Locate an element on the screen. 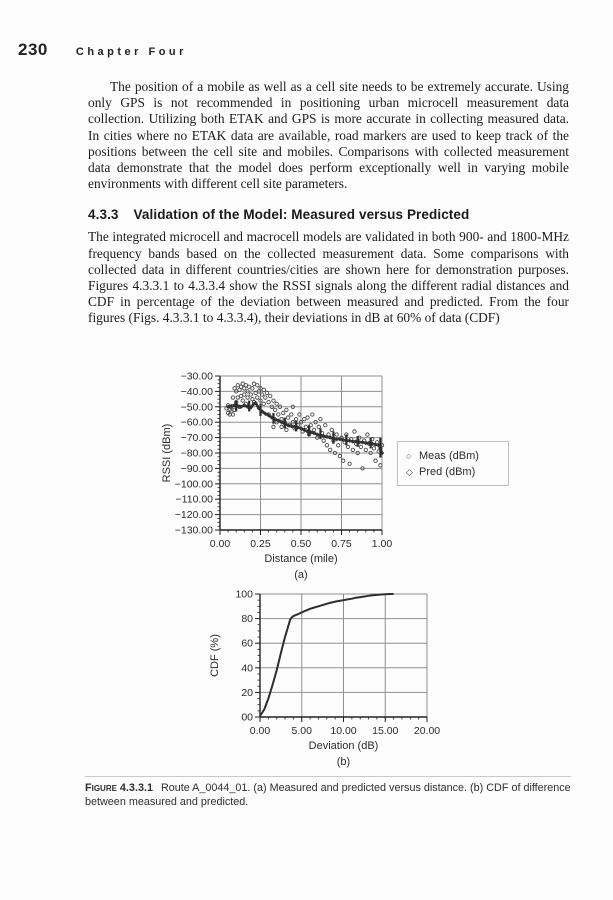  legend-label: Meas (dBm) is located at coordinates (449, 456).